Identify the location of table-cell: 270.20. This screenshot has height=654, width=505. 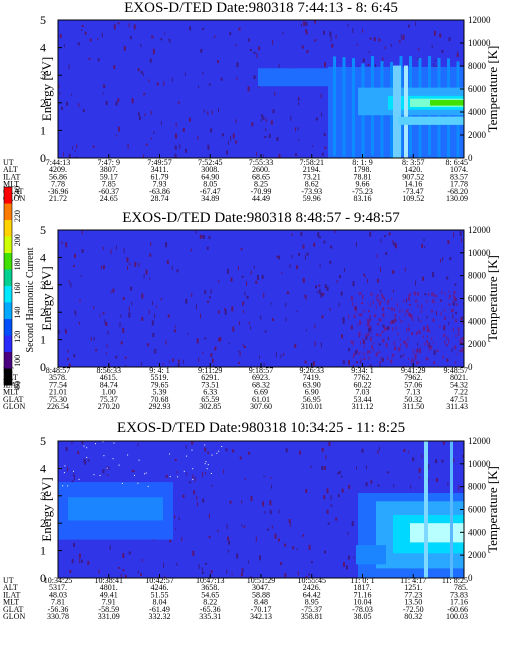
(109, 406).